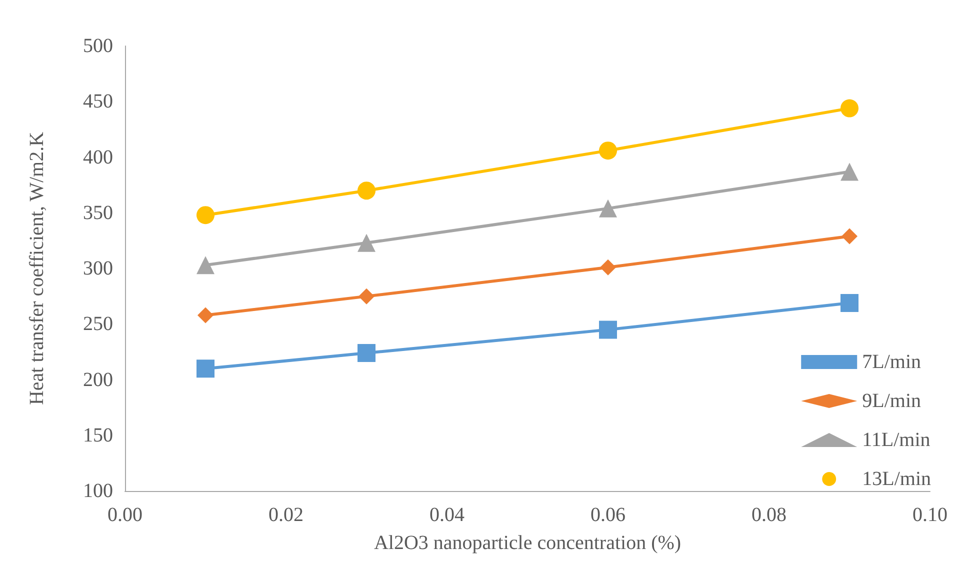 The height and width of the screenshot is (582, 956). Describe the element at coordinates (98, 435) in the screenshot. I see `y-tick-label: 150` at that location.